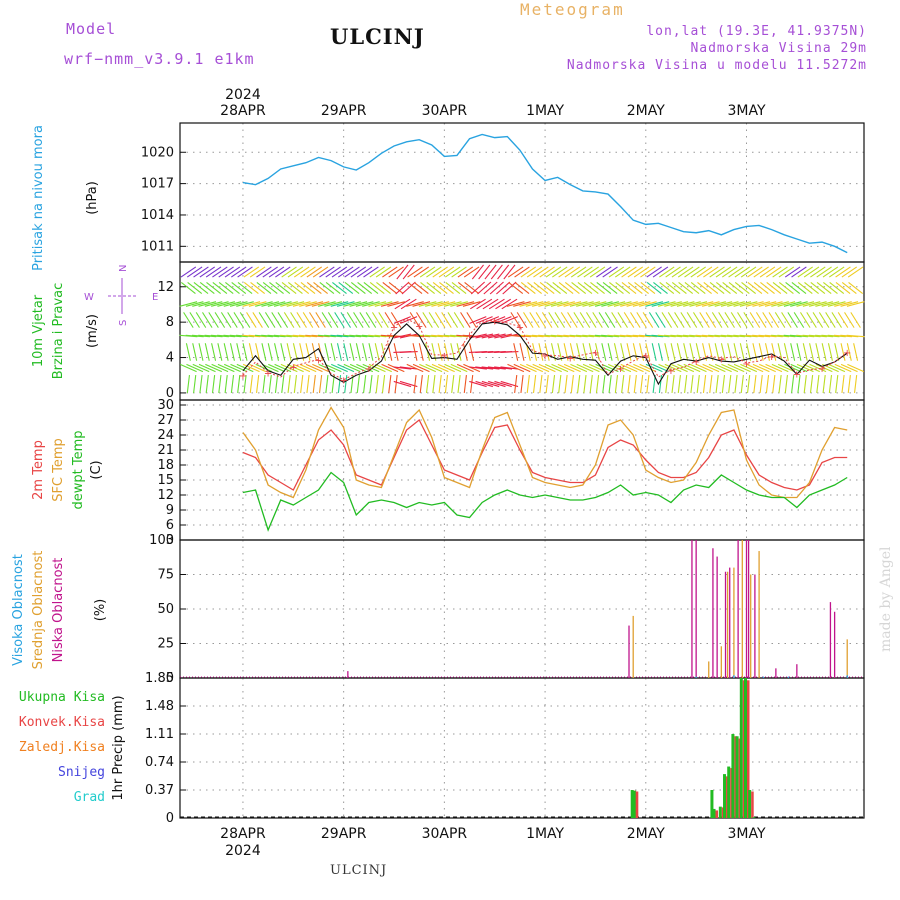 The height and width of the screenshot is (900, 900). What do you see at coordinates (165, 644) in the screenshot?
I see `y-tick-label: 25` at bounding box center [165, 644].